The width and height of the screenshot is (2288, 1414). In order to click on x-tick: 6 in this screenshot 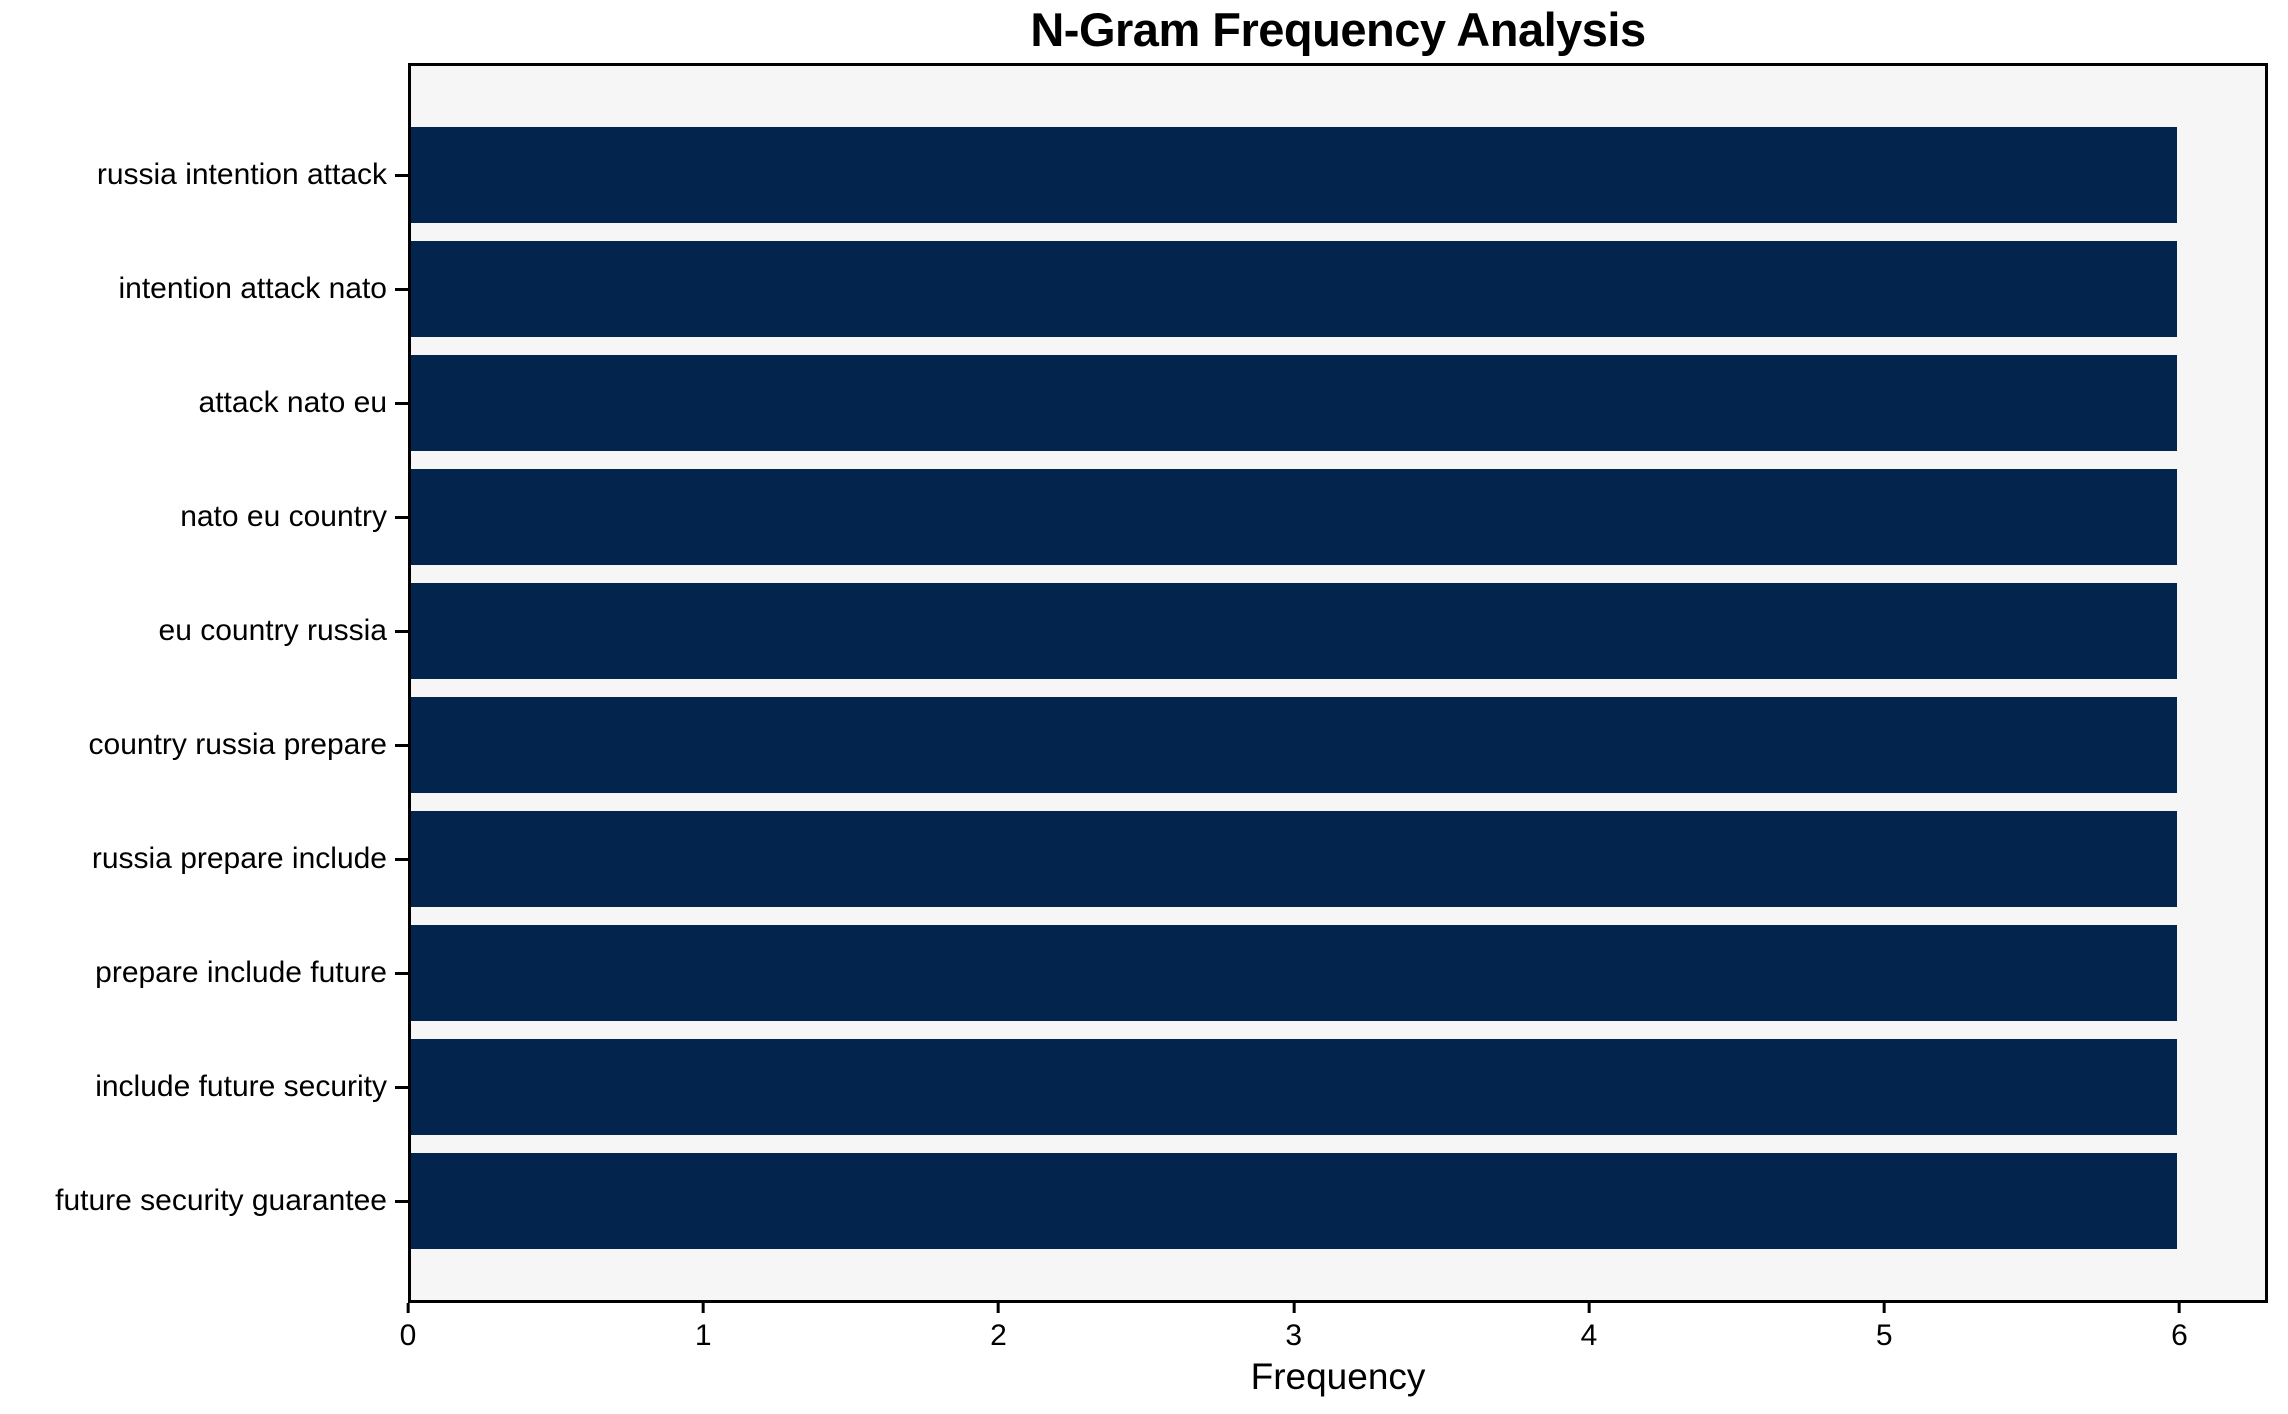, I will do `click(2179, 1328)`.